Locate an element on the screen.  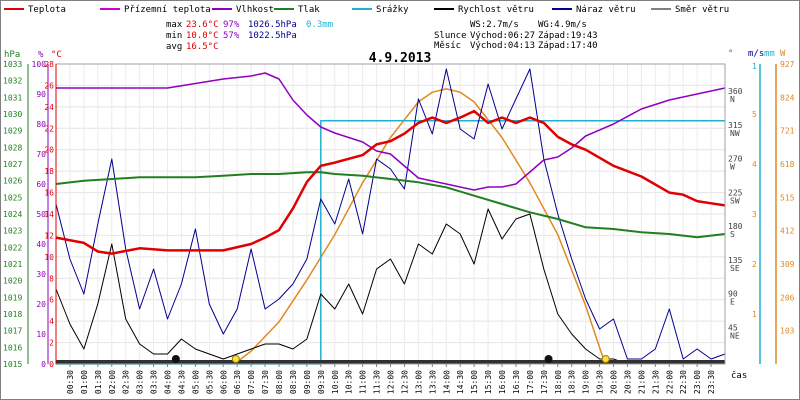
series-tlak is located at coordinates (390, 205).